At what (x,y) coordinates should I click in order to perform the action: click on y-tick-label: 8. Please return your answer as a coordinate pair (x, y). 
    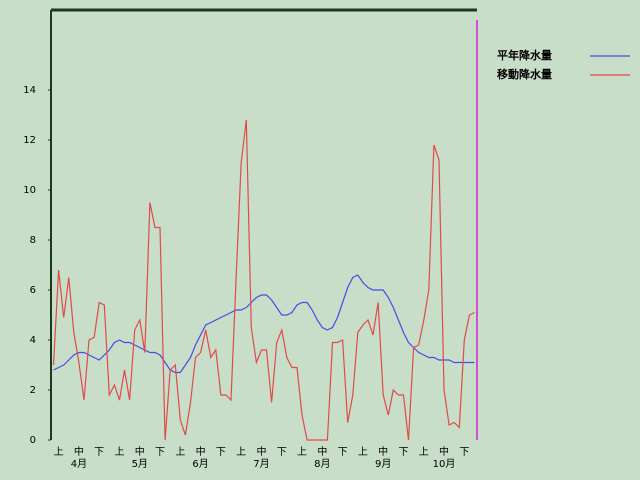
    Looking at the image, I should click on (33, 240).